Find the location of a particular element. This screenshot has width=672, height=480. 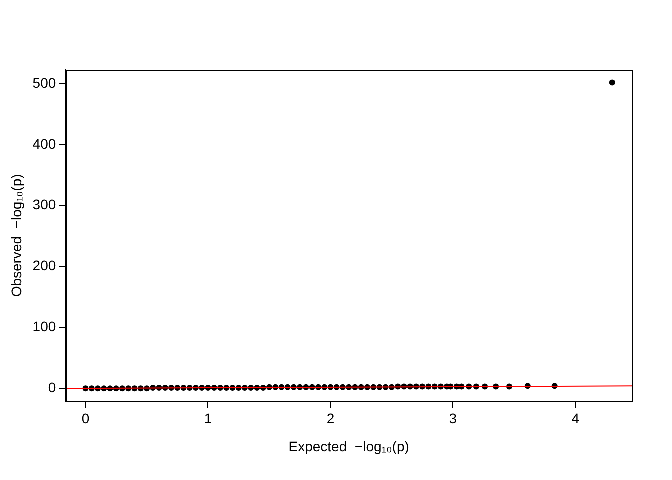

x-tick-label: 0 is located at coordinates (86, 418).